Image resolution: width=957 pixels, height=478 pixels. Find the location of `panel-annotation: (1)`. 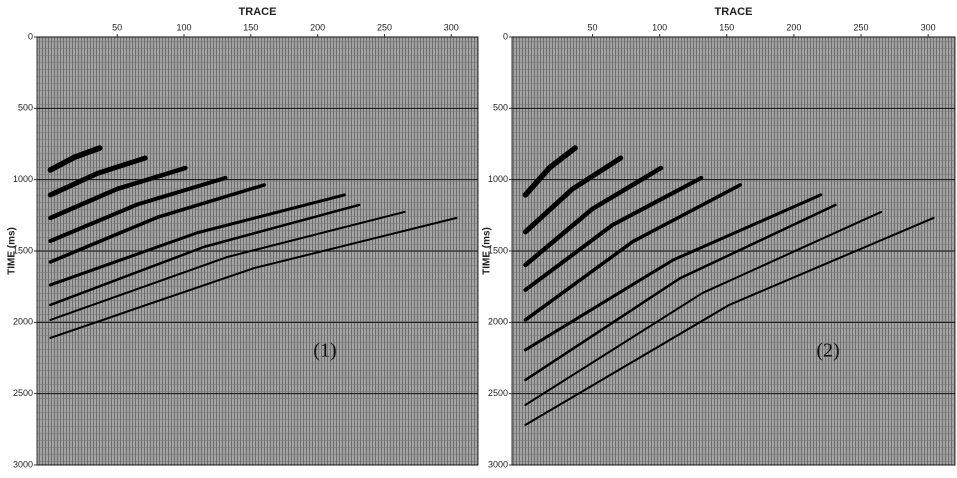

panel-annotation: (1) is located at coordinates (324, 351).